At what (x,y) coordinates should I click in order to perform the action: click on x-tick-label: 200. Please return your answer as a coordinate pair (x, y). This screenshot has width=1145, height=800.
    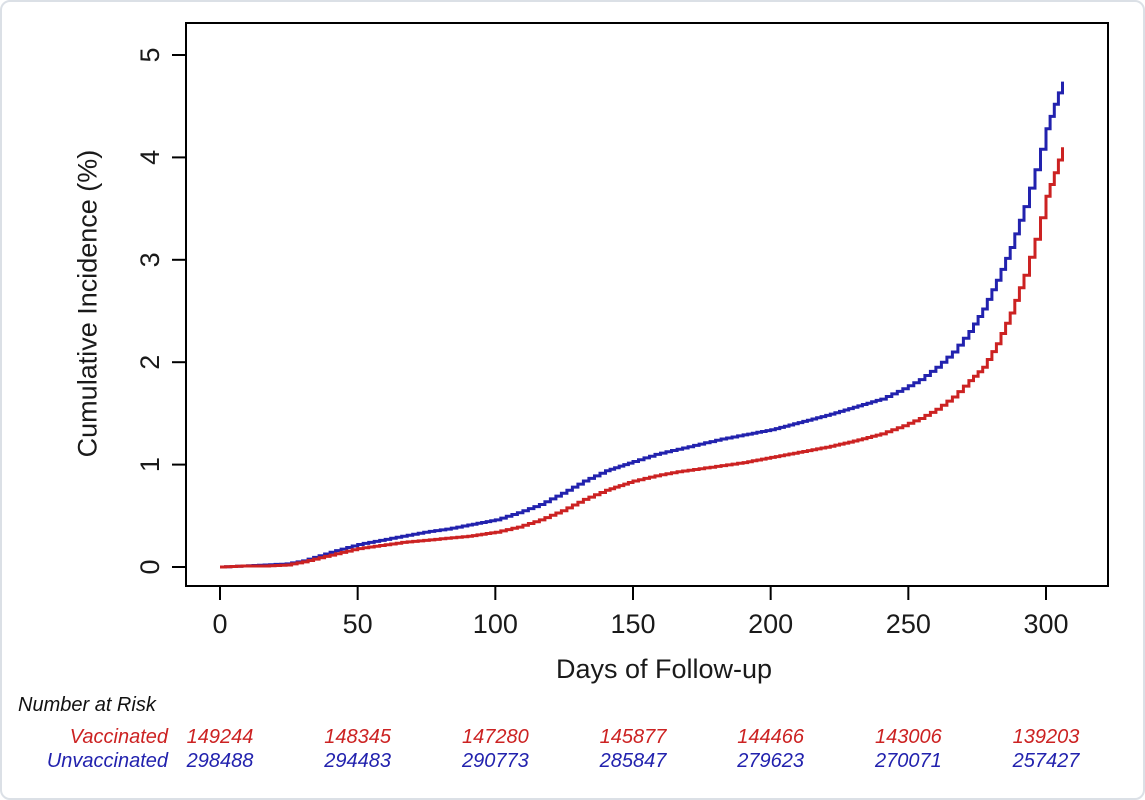
    Looking at the image, I should click on (770, 624).